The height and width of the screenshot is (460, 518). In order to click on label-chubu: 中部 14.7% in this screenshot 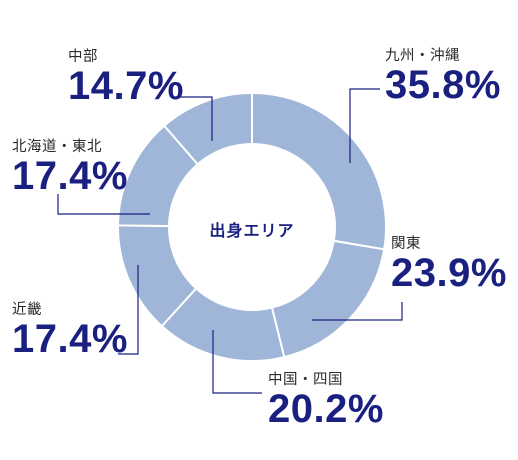, I will do `click(126, 77)`.